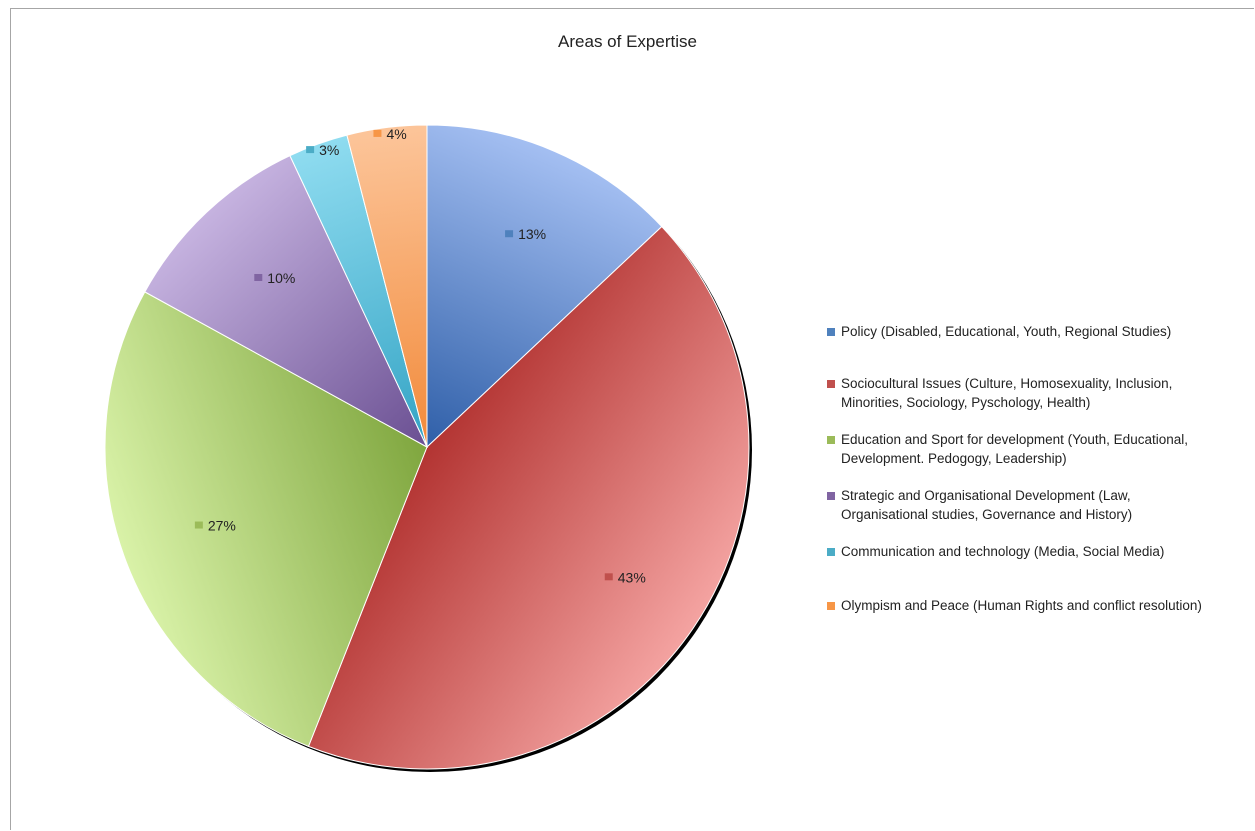 This screenshot has height=831, width=1255. I want to click on chart-title: Areas of Expertise, so click(627, 41).